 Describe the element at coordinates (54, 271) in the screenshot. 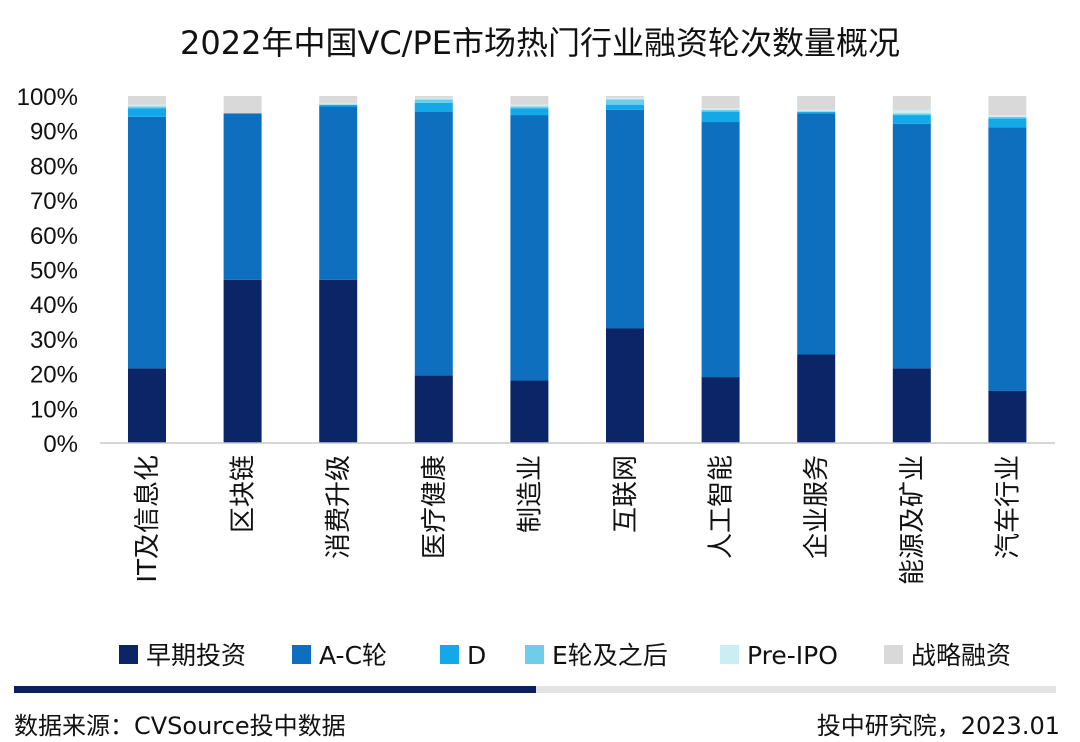

I see `y-tick-label: 50%` at that location.